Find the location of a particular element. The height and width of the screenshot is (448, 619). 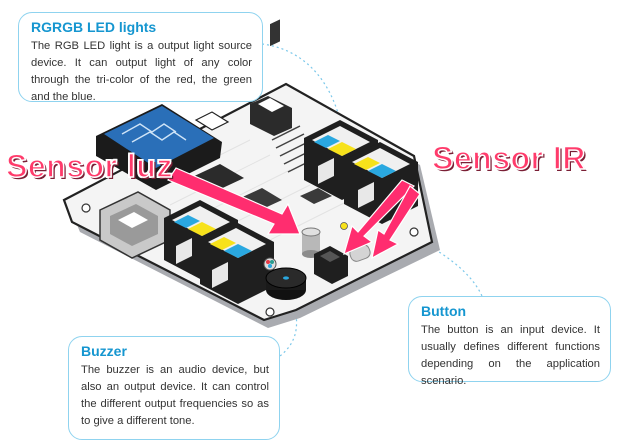

arrow-light-sensor is located at coordinates (234, 201).